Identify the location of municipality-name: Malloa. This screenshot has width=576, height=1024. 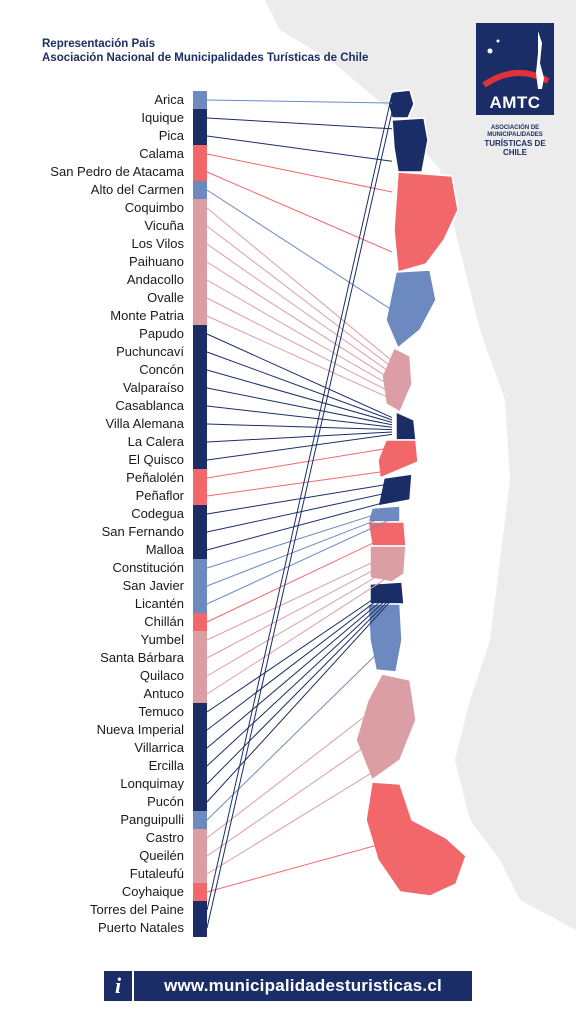
(164, 549).